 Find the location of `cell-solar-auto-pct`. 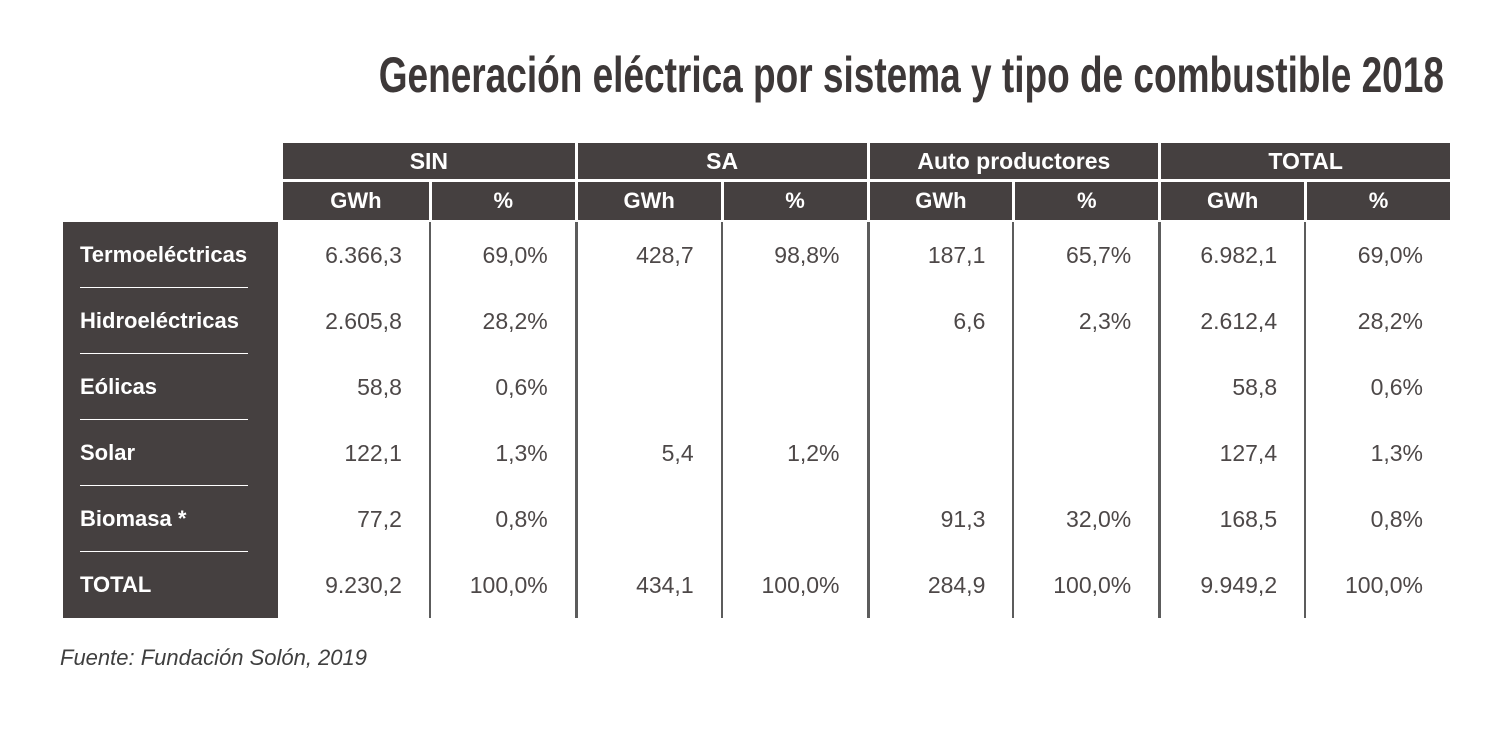

cell-solar-auto-pct is located at coordinates (1085, 453).